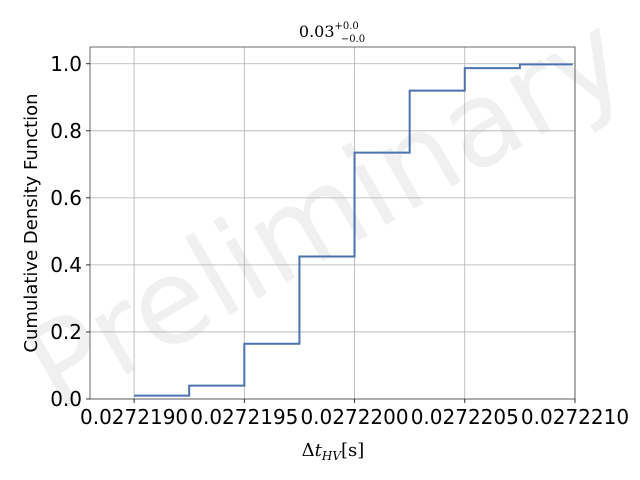 The height and width of the screenshot is (480, 640). Describe the element at coordinates (352, 450) in the screenshot. I see `x-label-unit: [s]` at that location.